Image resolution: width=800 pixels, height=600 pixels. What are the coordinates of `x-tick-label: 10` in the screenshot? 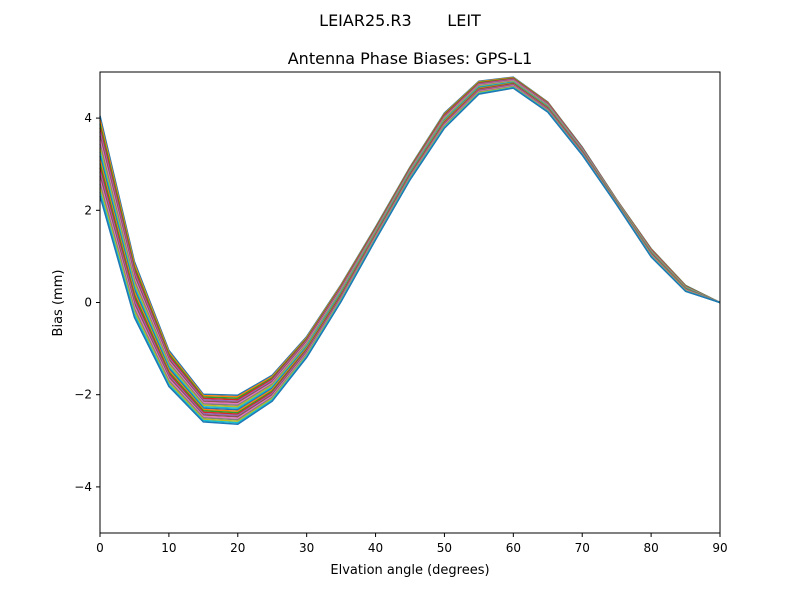 It's located at (168, 548).